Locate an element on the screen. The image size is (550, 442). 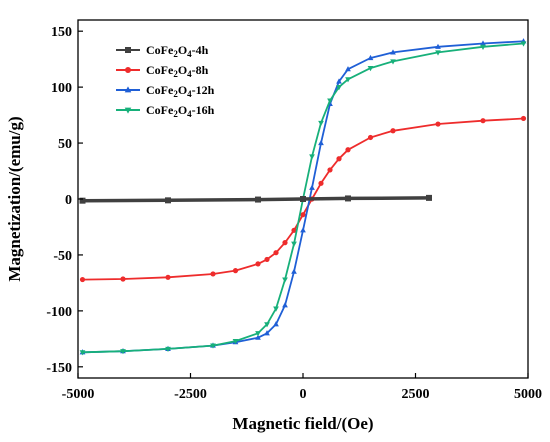
legend-item: CoFe2O4-4h is located at coordinates (162, 51).